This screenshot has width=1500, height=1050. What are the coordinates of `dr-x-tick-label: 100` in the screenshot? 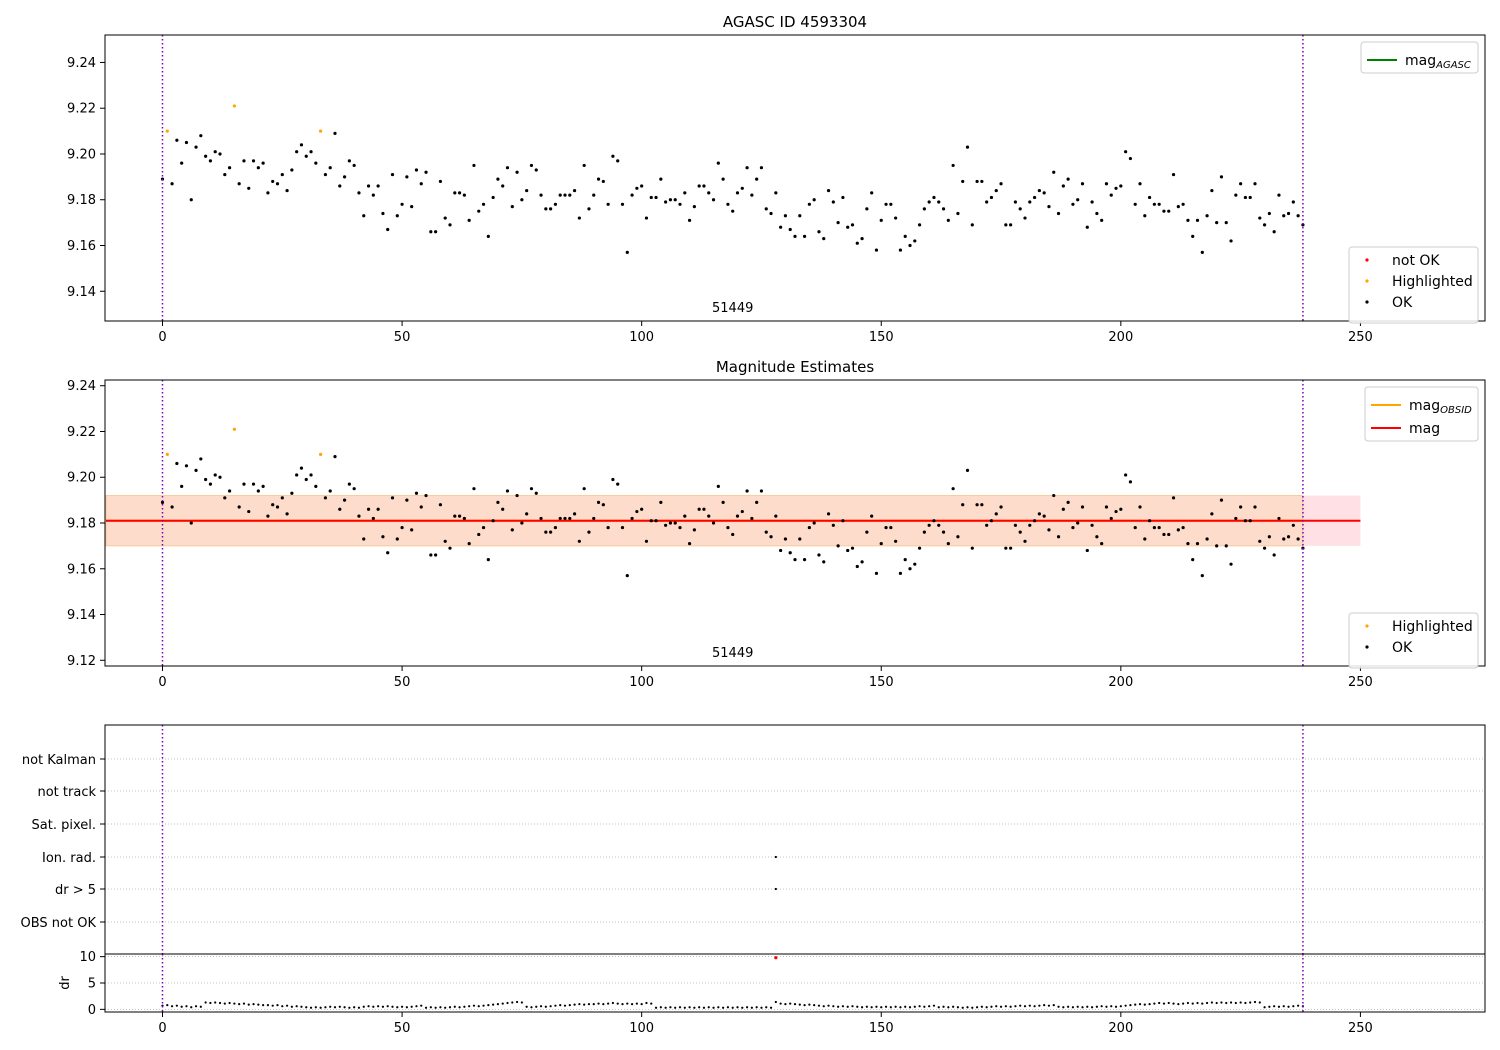 It's located at (641, 1028).